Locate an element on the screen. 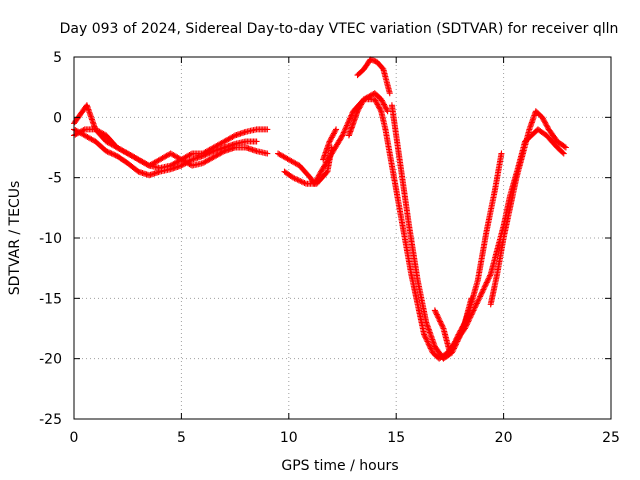 This screenshot has height=480, width=640. y-tick-label: -5 is located at coordinates (55, 179).